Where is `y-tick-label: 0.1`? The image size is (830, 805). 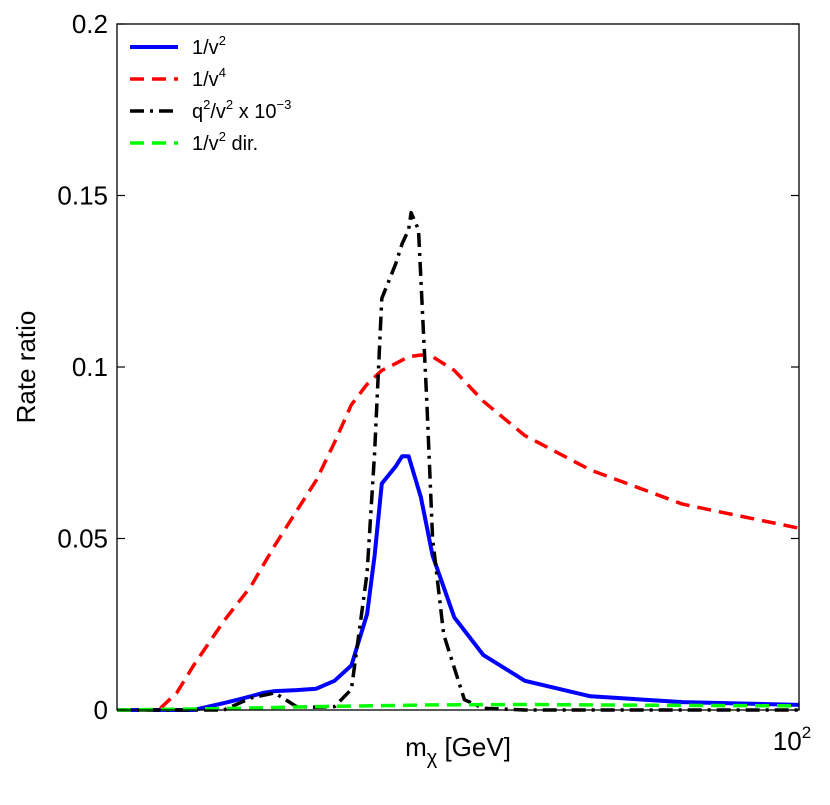
y-tick-label: 0.1 is located at coordinates (90, 367).